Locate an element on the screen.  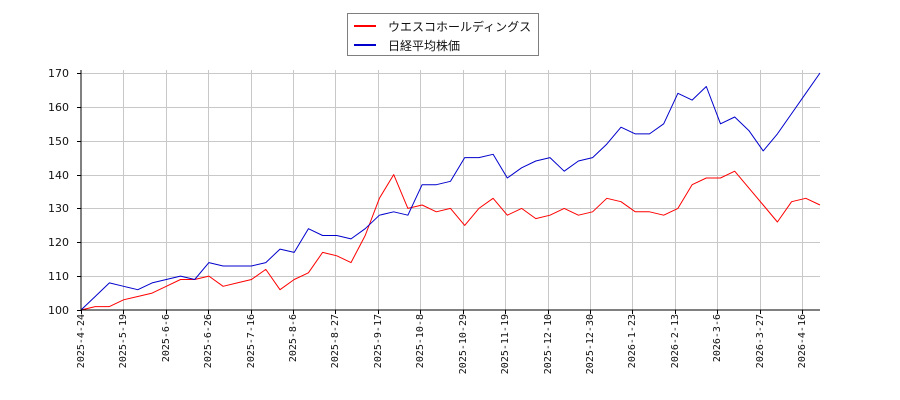
x-tick-label: 2026-3-27 is located at coordinates (760, 341).